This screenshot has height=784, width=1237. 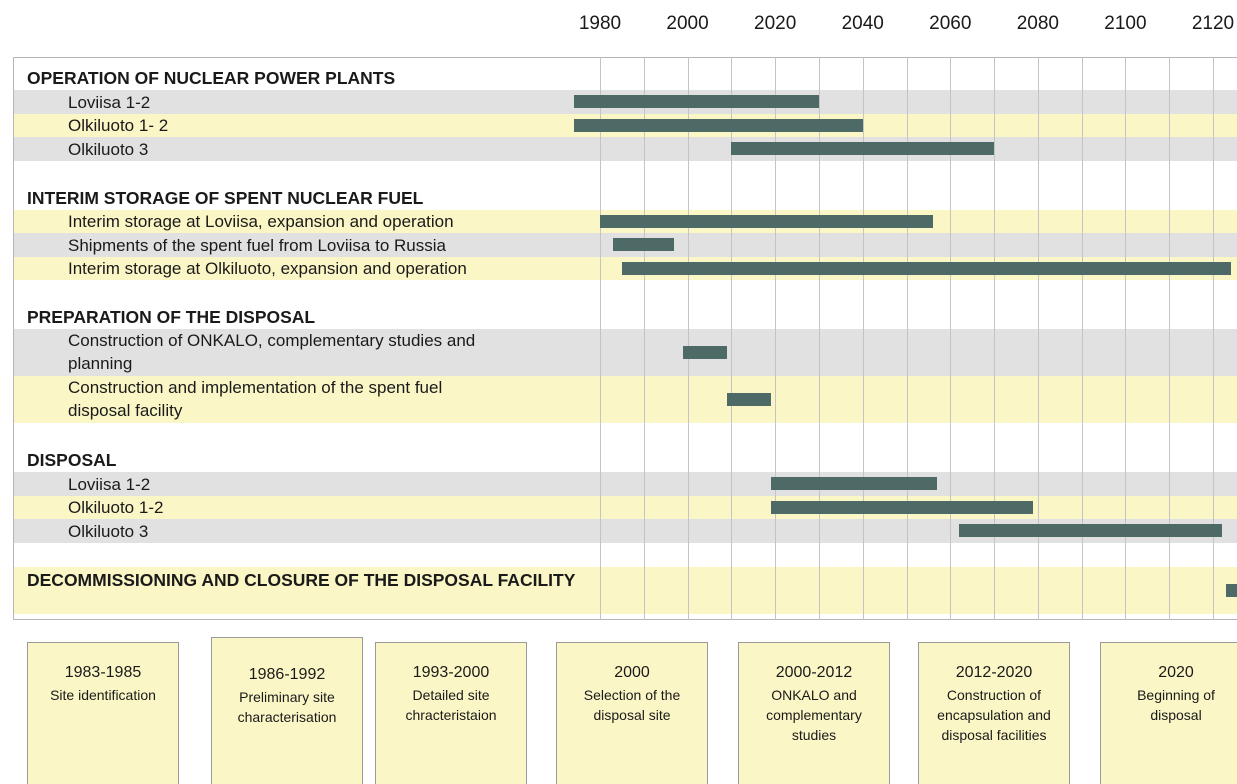 I want to click on milestone-text: Beginning of disposal, so click(x=1176, y=705).